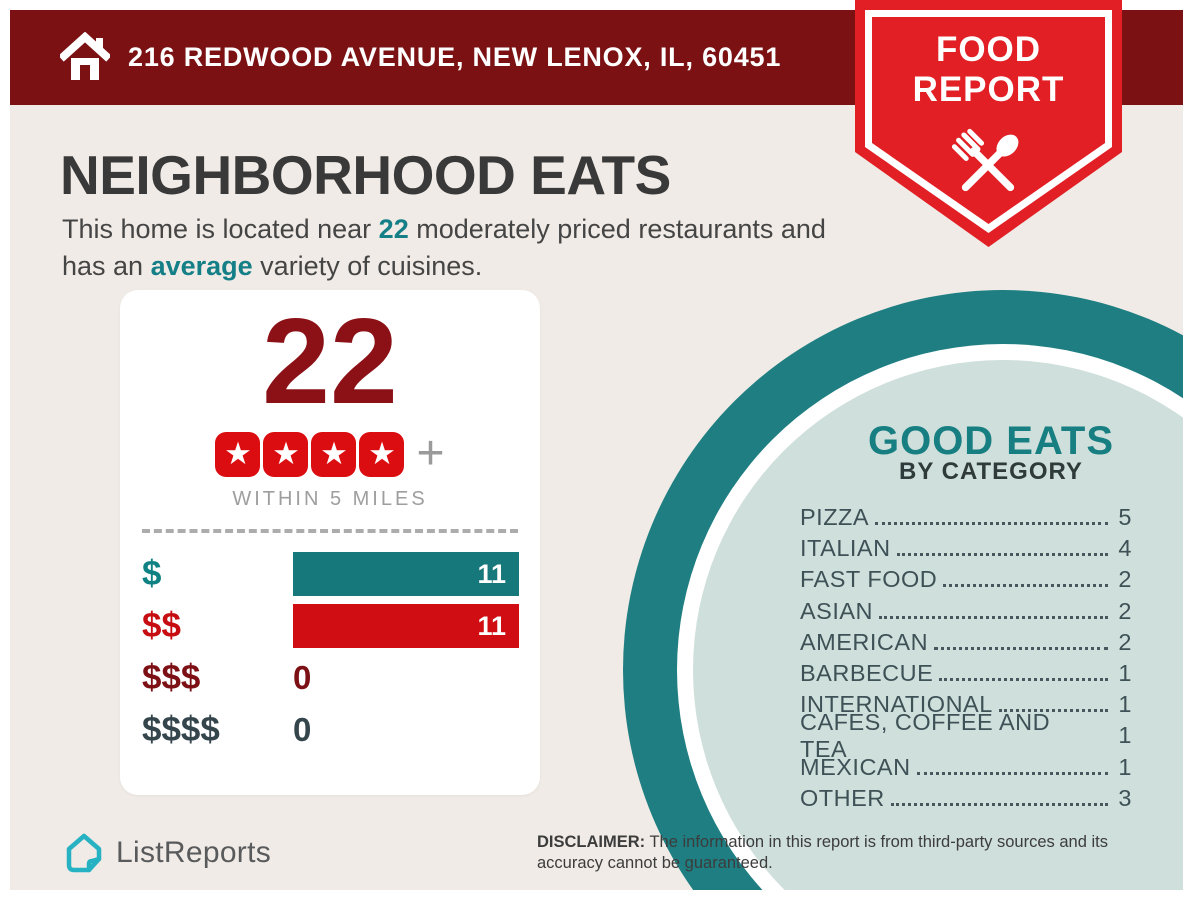 This screenshot has height=900, width=1200. I want to click on category-row: CAFES, COFFEE AND TEA 1, so click(966, 735).